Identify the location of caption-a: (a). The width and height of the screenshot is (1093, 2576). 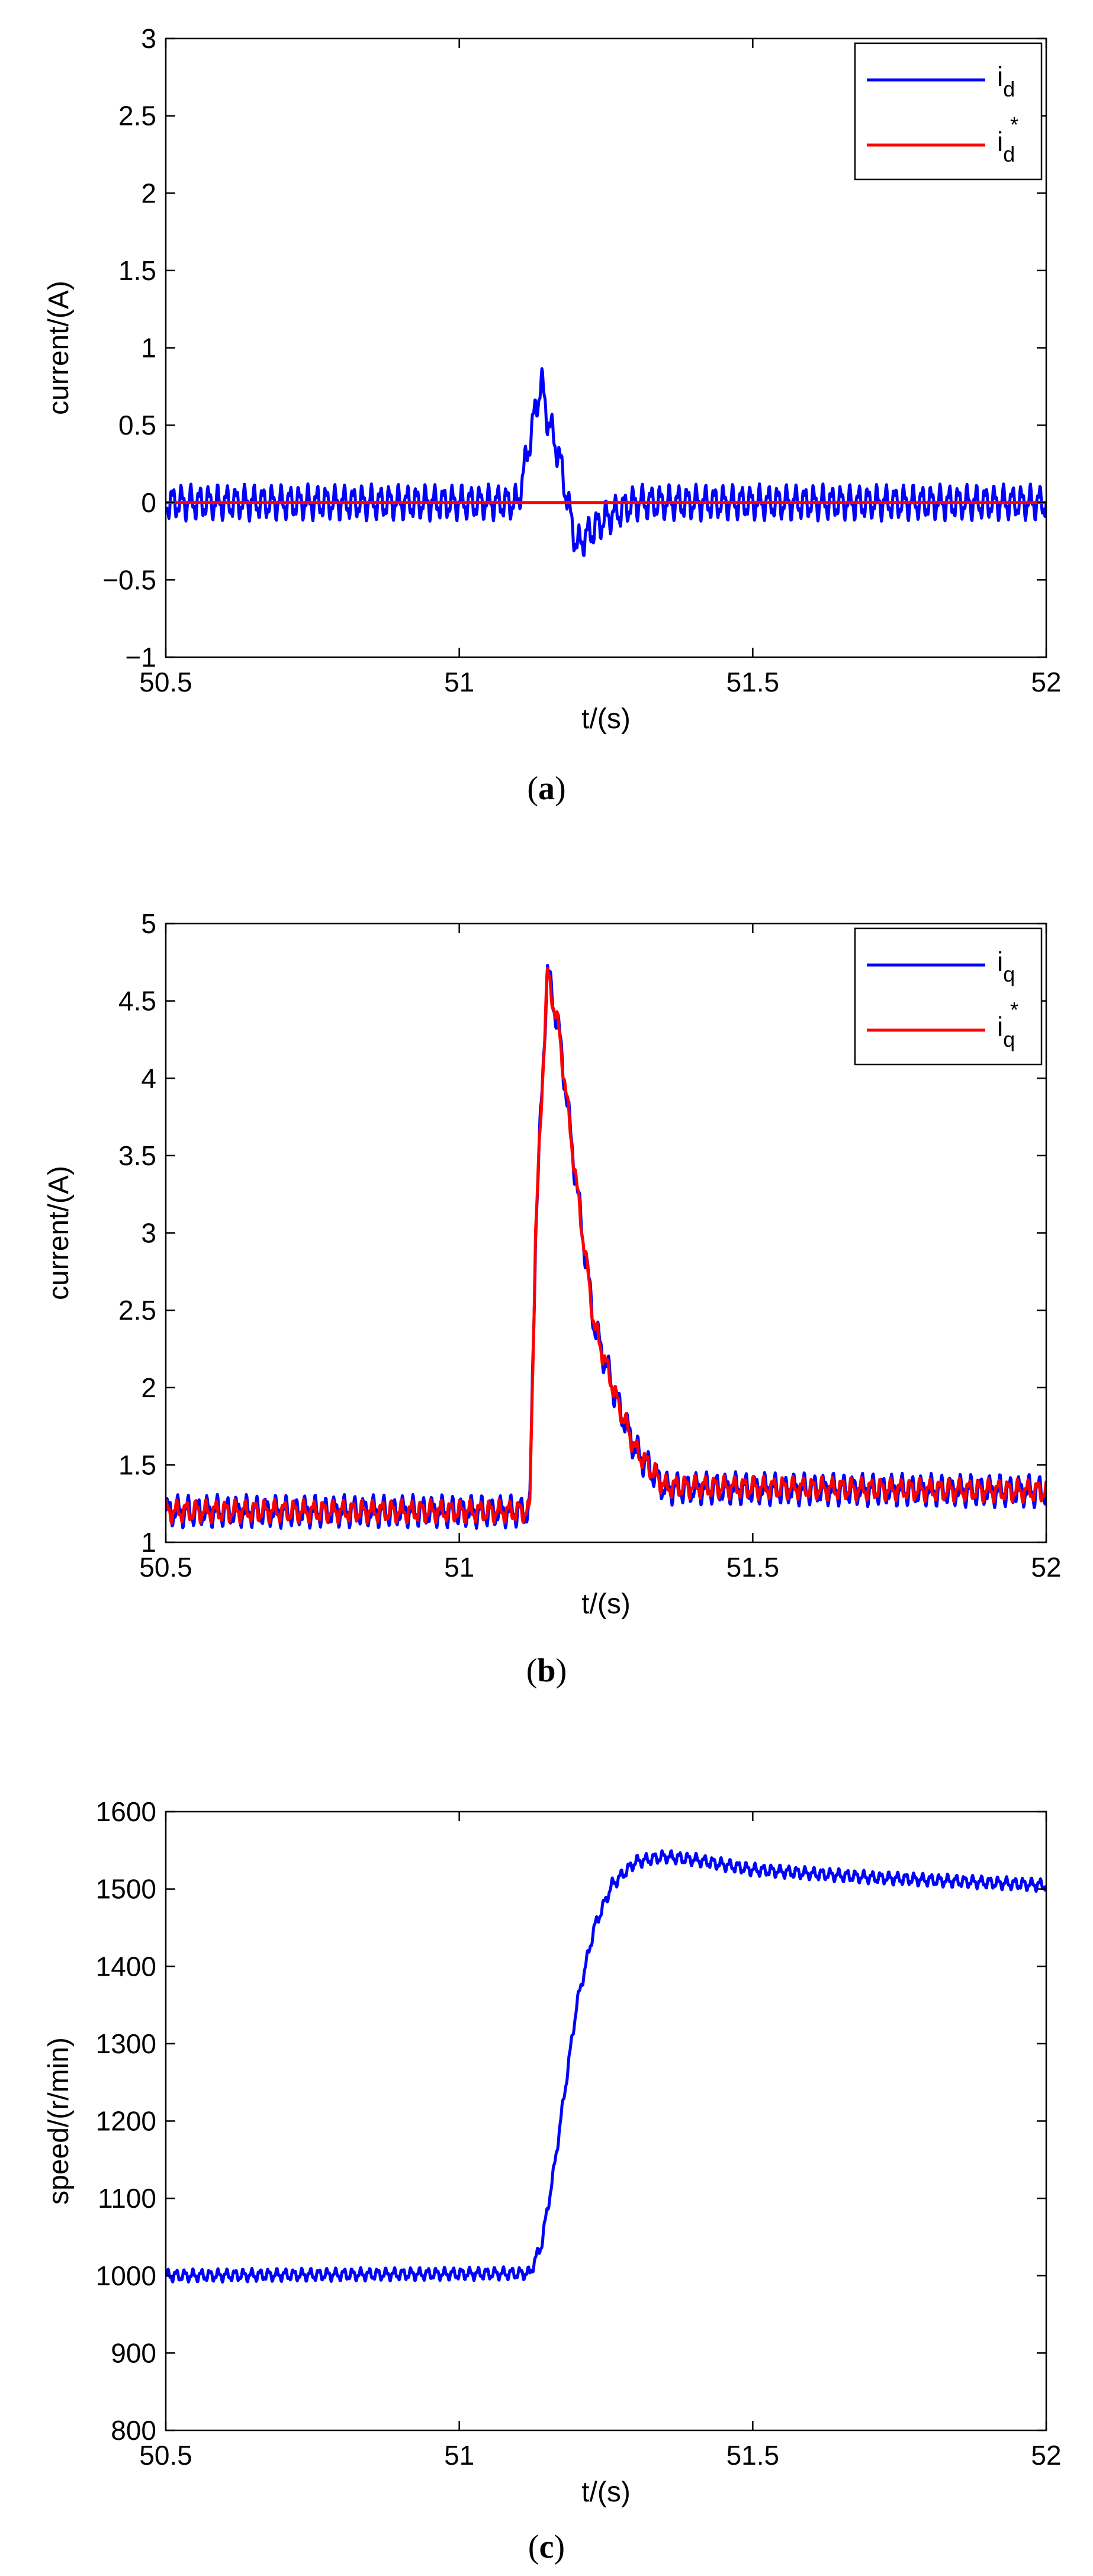
(546, 789).